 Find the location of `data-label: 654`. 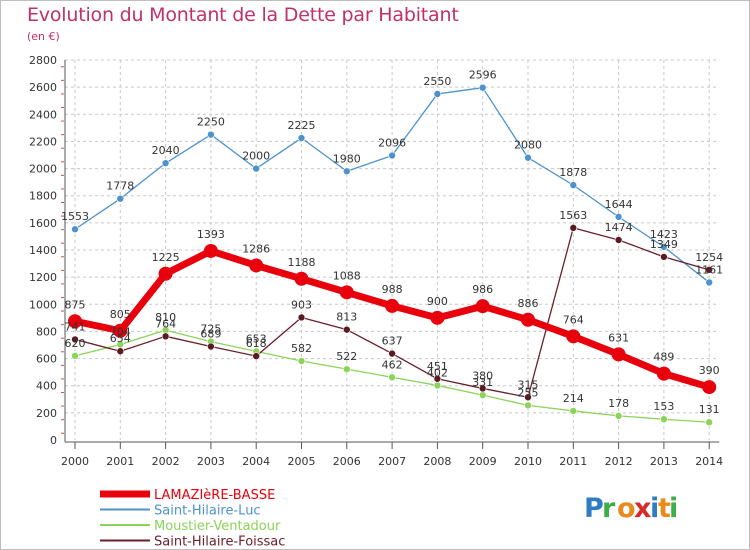

data-label: 654 is located at coordinates (120, 338).